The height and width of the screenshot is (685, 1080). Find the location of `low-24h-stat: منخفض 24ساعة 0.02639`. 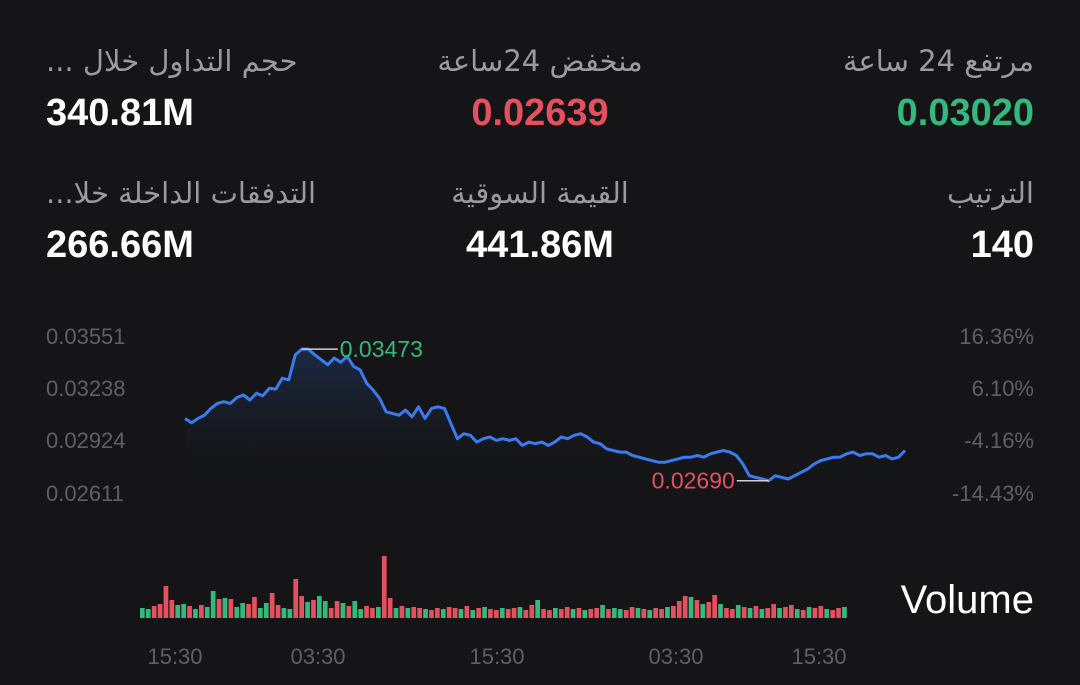

low-24h-stat: منخفض 24ساعة 0.02639 is located at coordinates (540, 89).